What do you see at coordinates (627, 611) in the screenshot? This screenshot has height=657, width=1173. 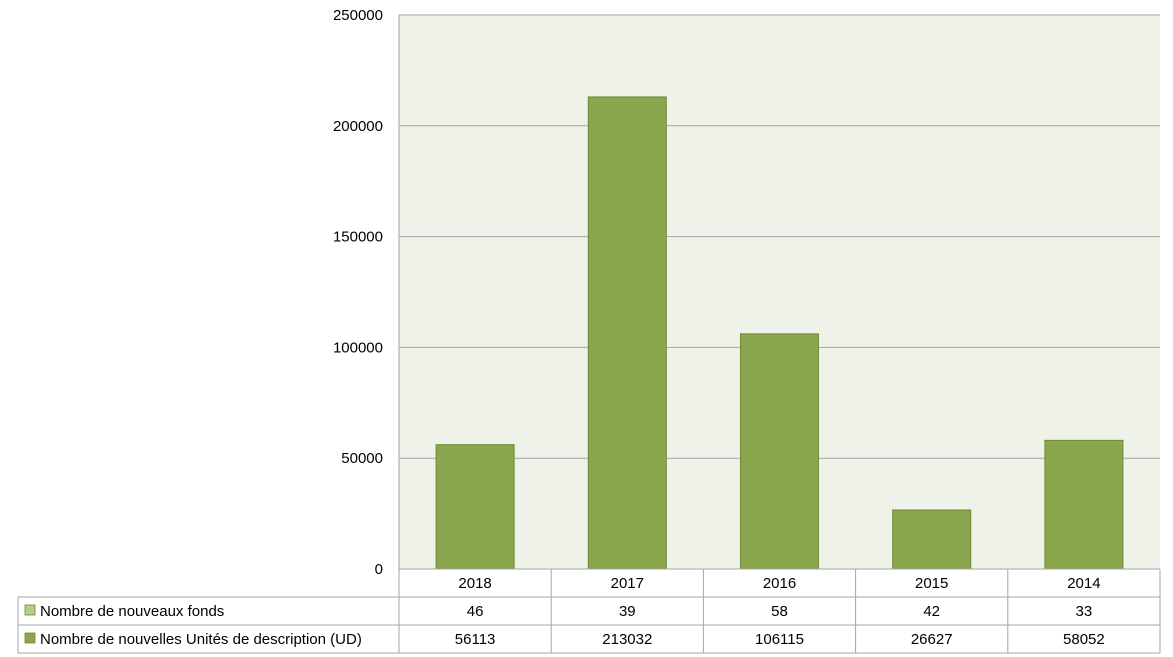 I see `table-cell: 39` at bounding box center [627, 611].